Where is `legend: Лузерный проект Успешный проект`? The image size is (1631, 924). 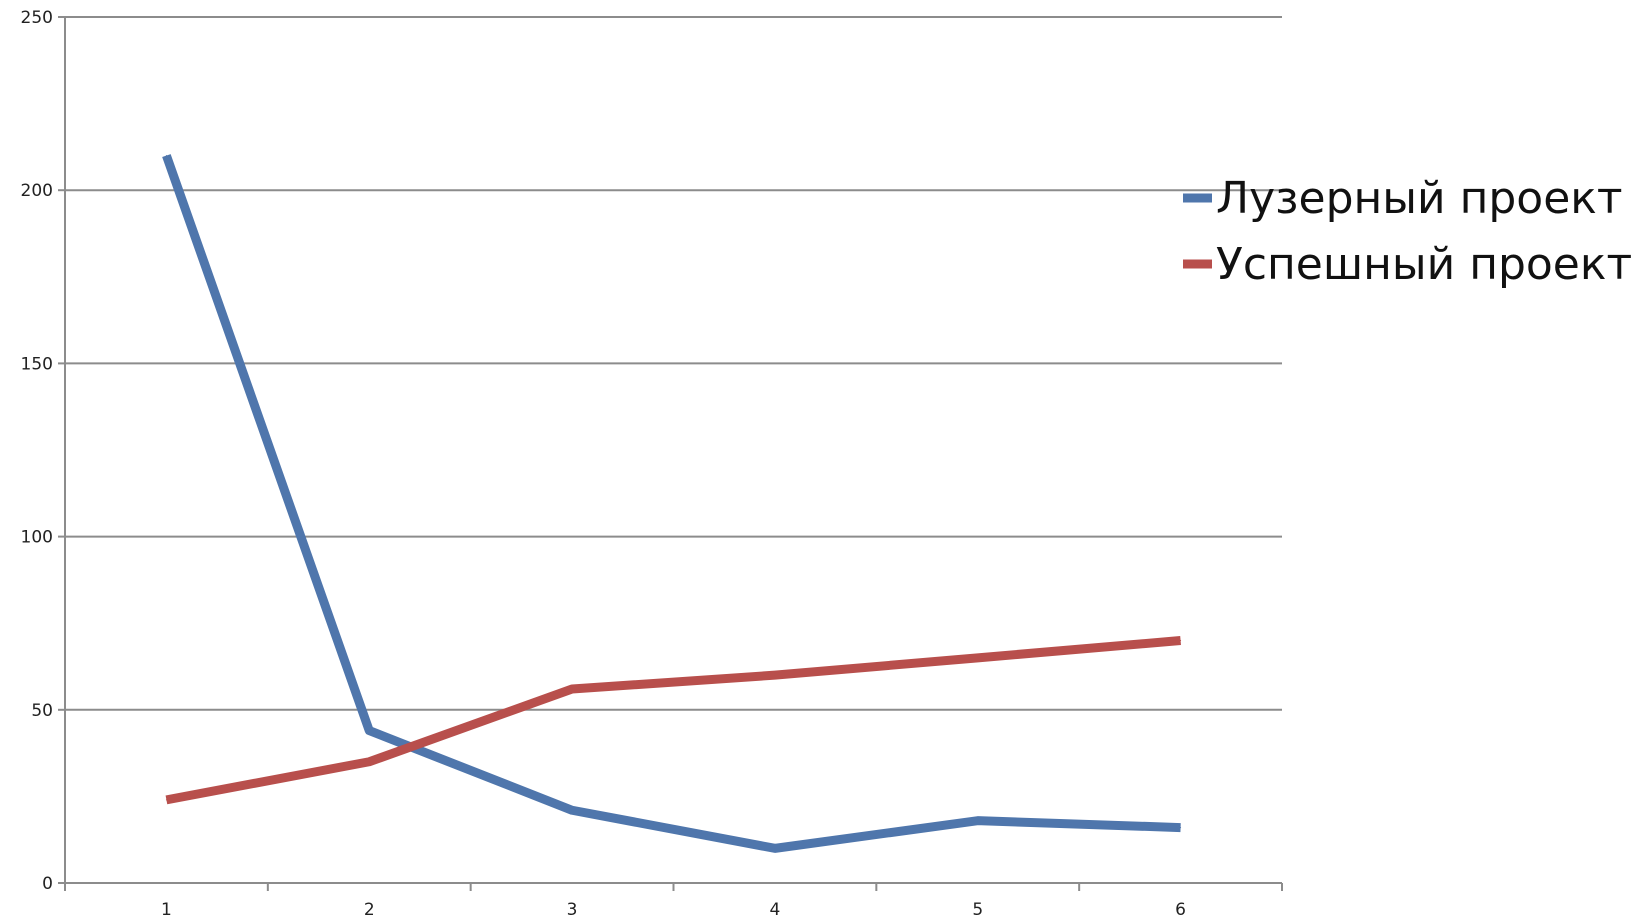
legend: Лузерный проект Успешный проект is located at coordinates (1407, 231).